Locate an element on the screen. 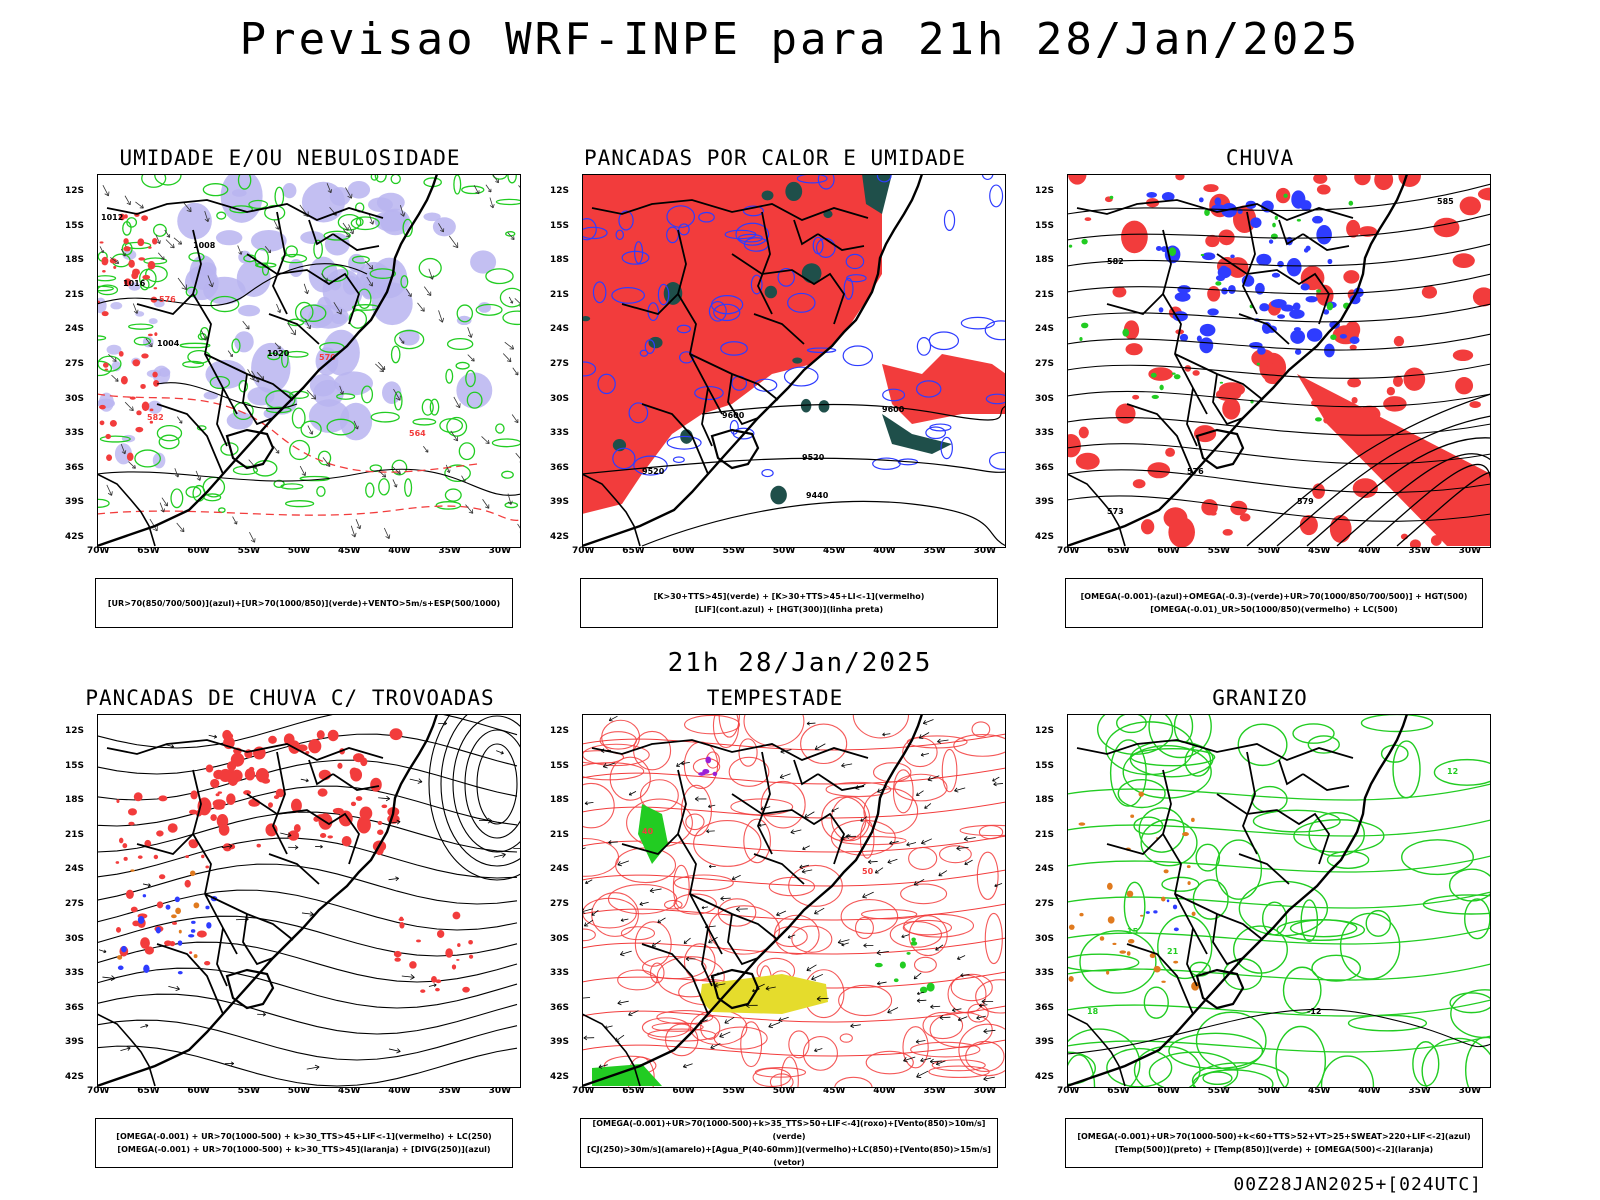 The height and width of the screenshot is (1200, 1600). panel-title: GRANIZO is located at coordinates (1260, 698).